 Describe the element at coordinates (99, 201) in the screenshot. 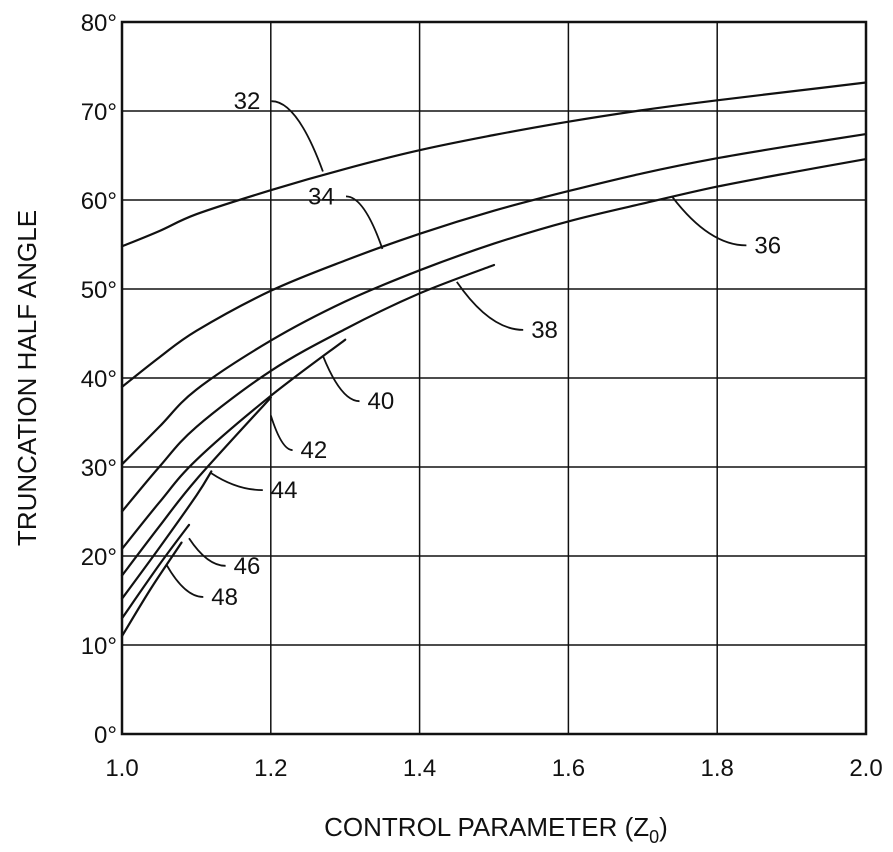

I see `y-tick-label: 60°` at that location.